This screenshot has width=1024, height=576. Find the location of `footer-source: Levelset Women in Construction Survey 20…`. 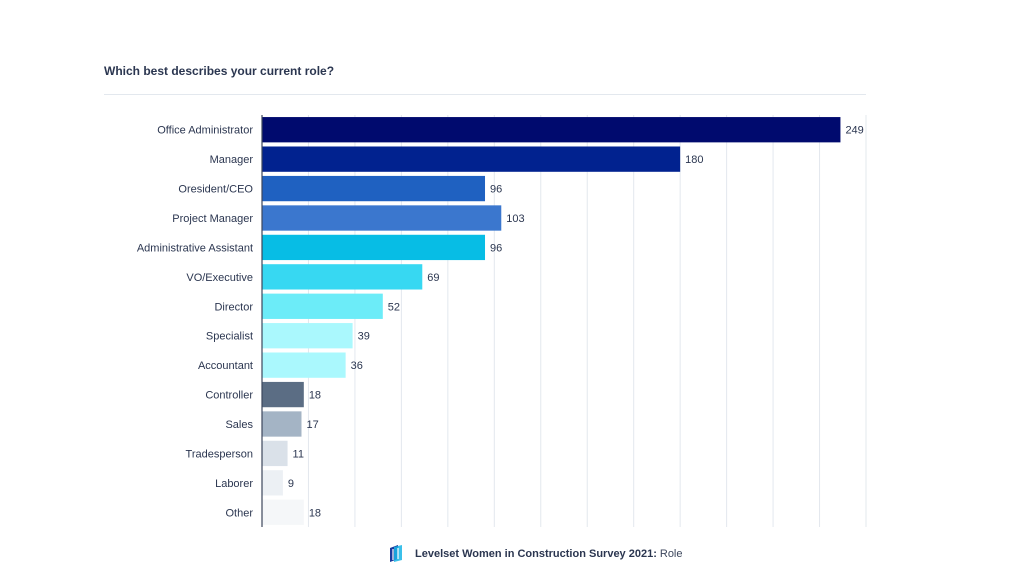

footer-source: Levelset Women in Construction Survey 20… is located at coordinates (536, 554).